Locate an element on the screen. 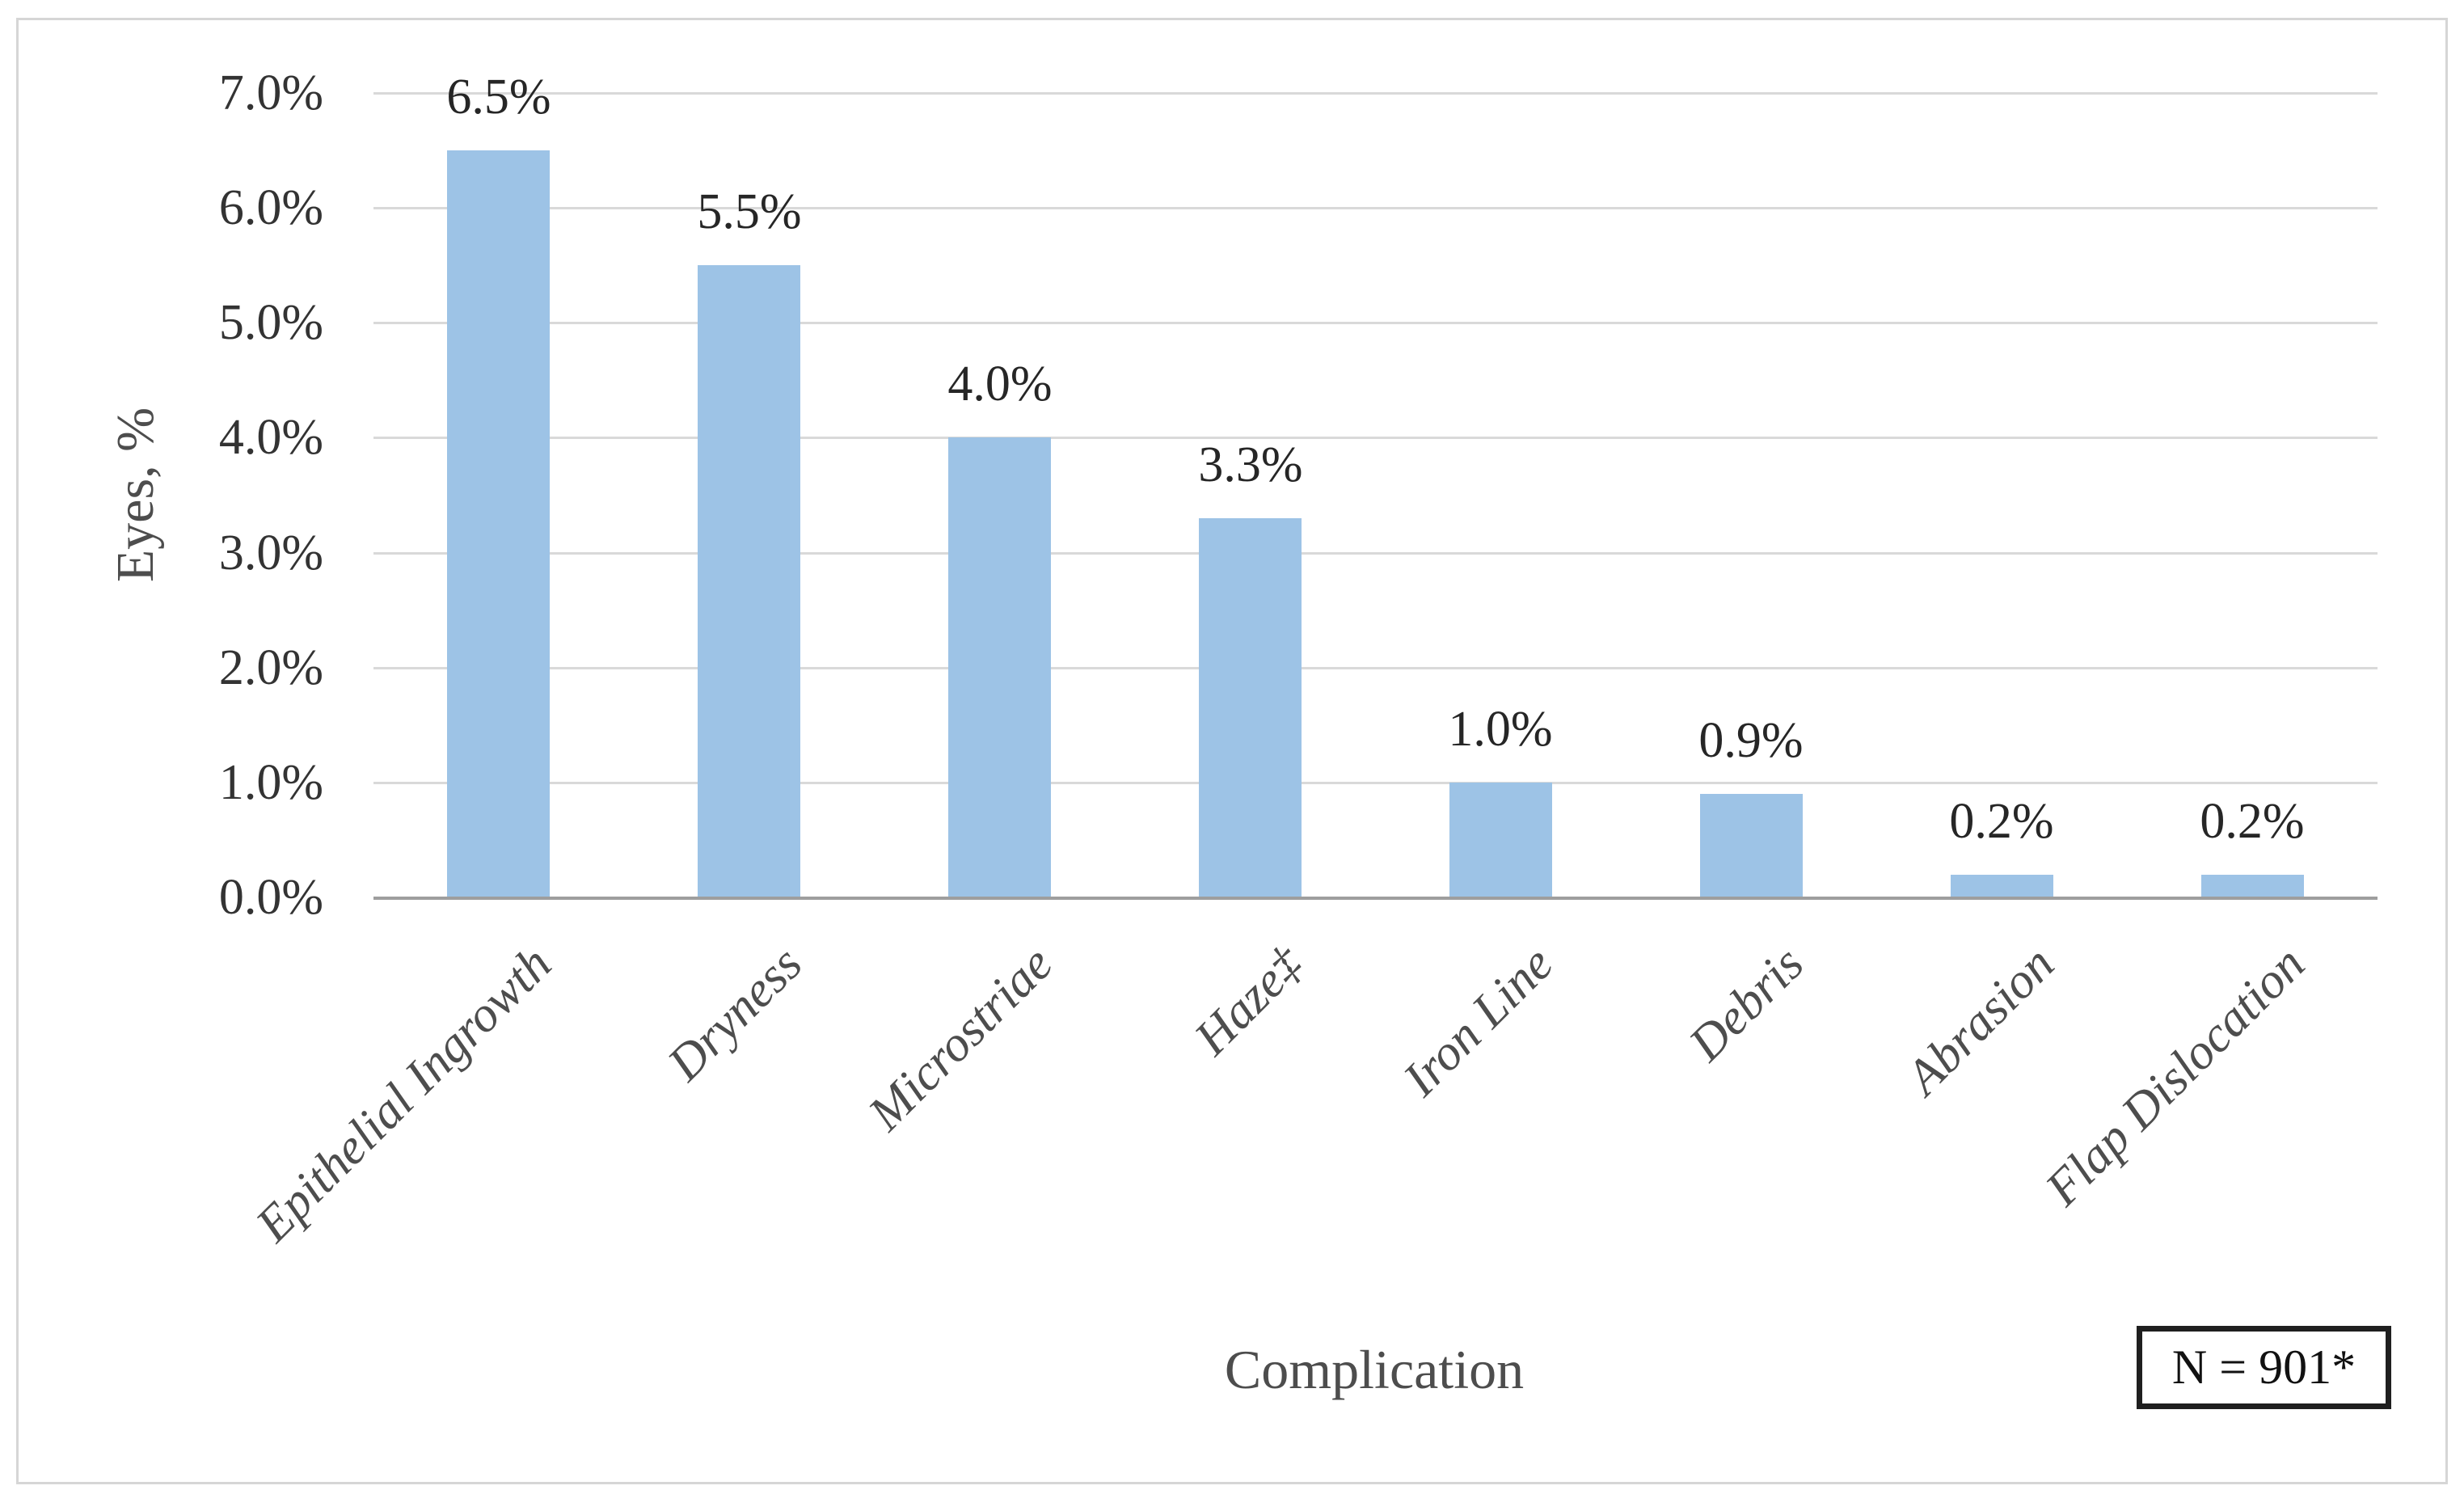 Image resolution: width=2464 pixels, height=1511 pixels. y-tick-label: 2.0% is located at coordinates (271, 667).